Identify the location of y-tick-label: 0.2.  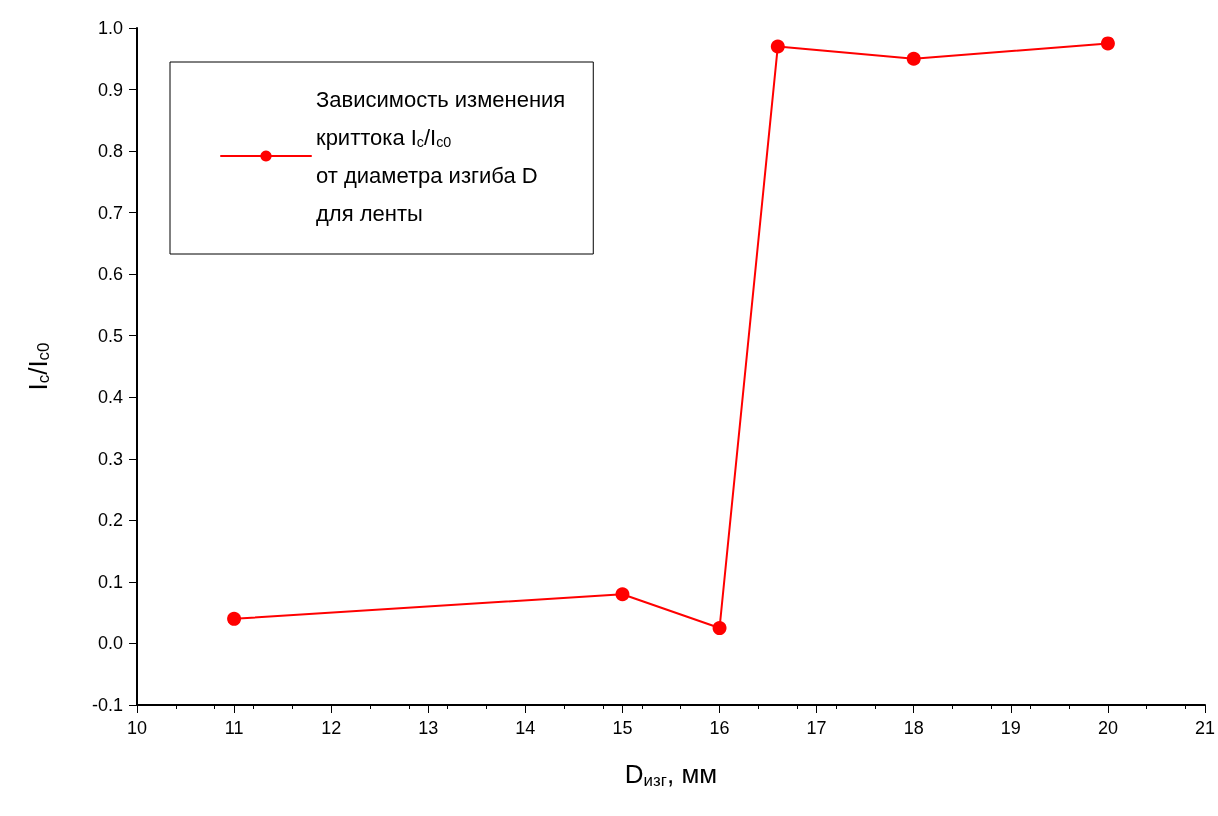
(110, 520).